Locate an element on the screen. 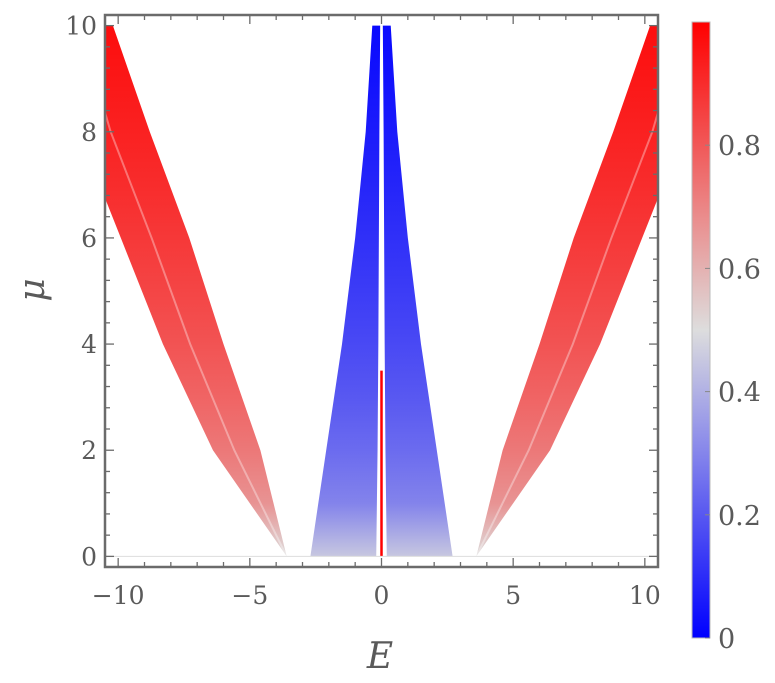 This screenshot has height=683, width=775. band-inner-right is located at coordinates (417, 291).